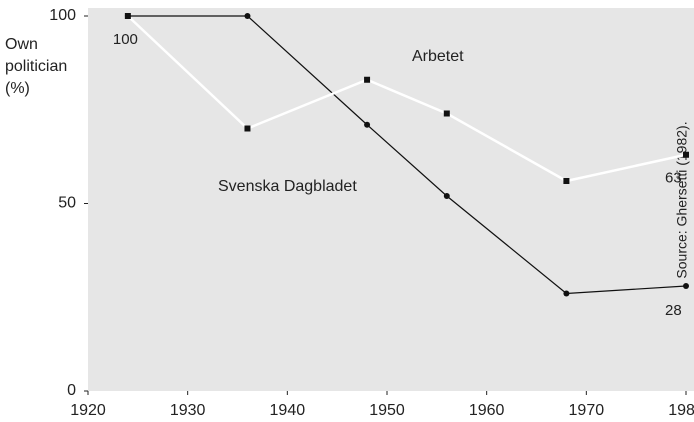 The width and height of the screenshot is (694, 422). What do you see at coordinates (88, 410) in the screenshot?
I see `x-tick-label: 1920` at bounding box center [88, 410].